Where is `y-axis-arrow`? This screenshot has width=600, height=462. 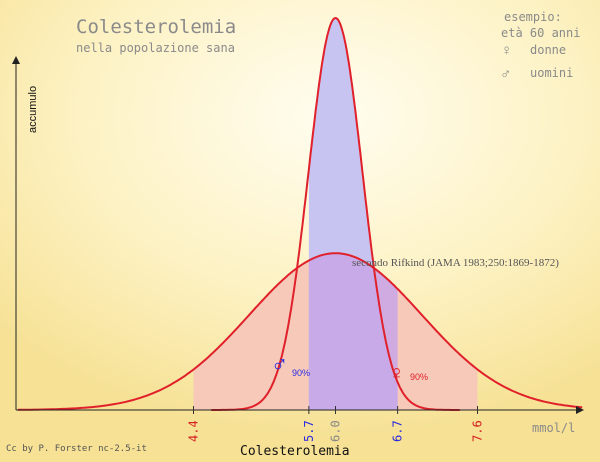 y-axis-arrow is located at coordinates (16, 60).